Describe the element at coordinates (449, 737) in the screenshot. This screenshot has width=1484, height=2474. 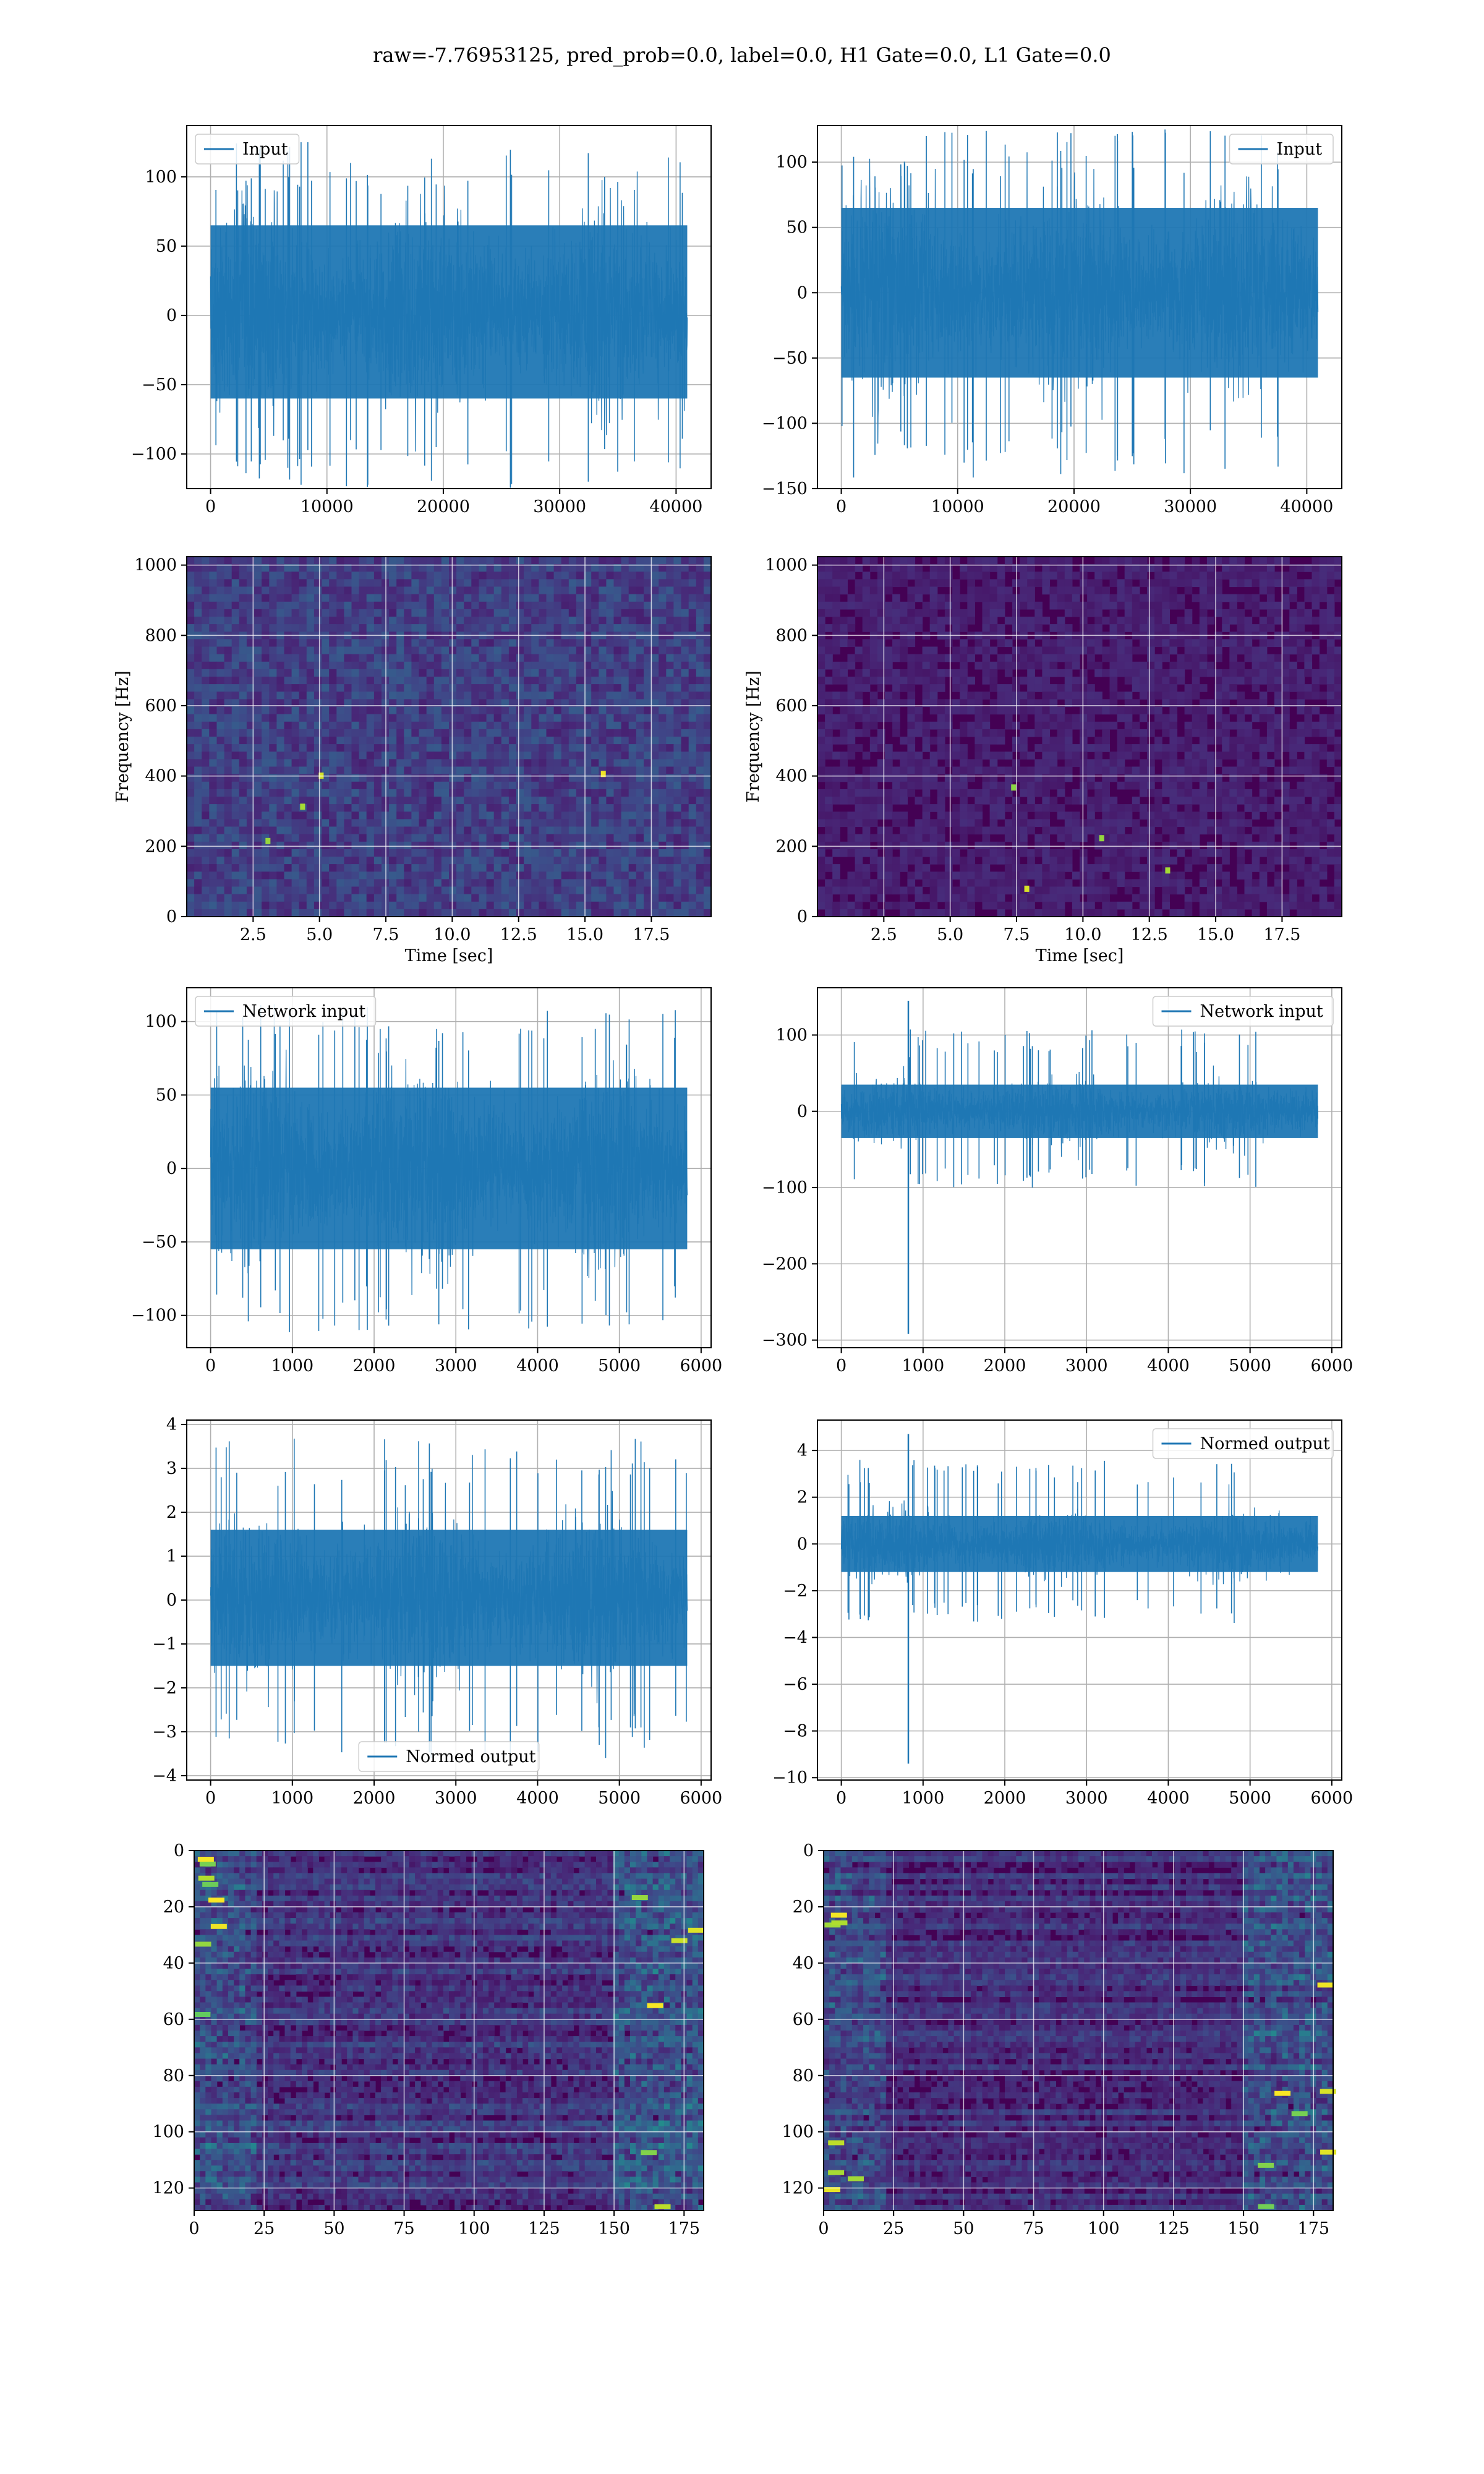
I see `heatmap-cells` at that location.